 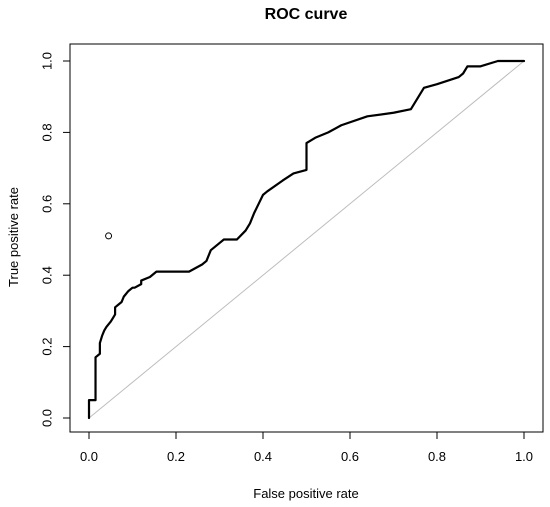 What do you see at coordinates (13, 237) in the screenshot?
I see `y-axis-label: True positive rate` at bounding box center [13, 237].